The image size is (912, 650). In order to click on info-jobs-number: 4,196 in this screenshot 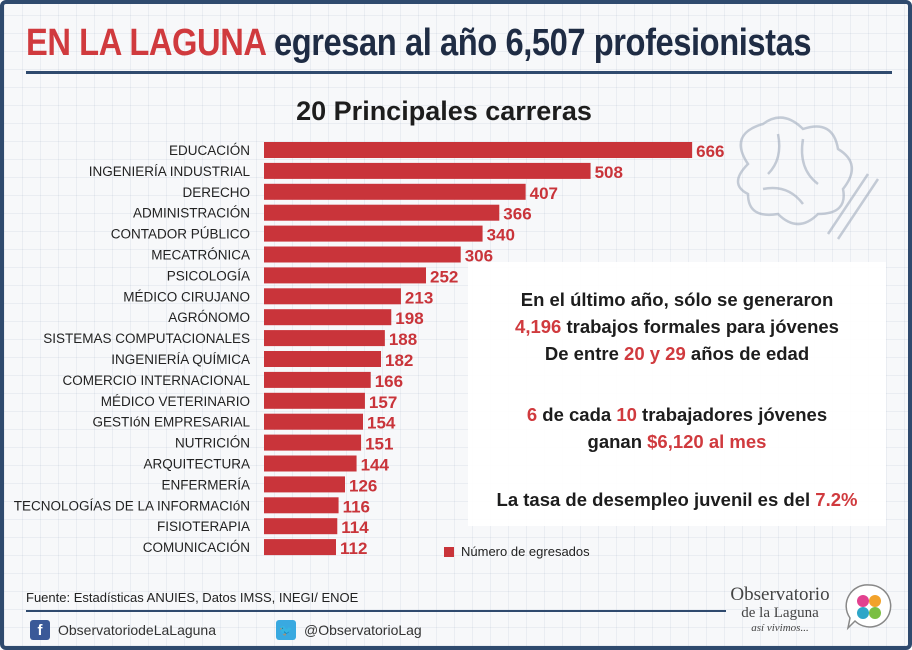, I will do `click(538, 326)`.